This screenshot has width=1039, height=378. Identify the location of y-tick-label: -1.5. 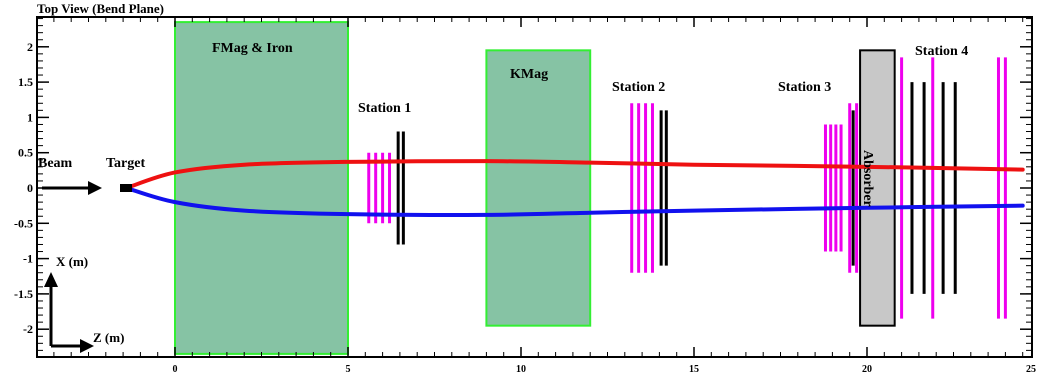
(23, 294).